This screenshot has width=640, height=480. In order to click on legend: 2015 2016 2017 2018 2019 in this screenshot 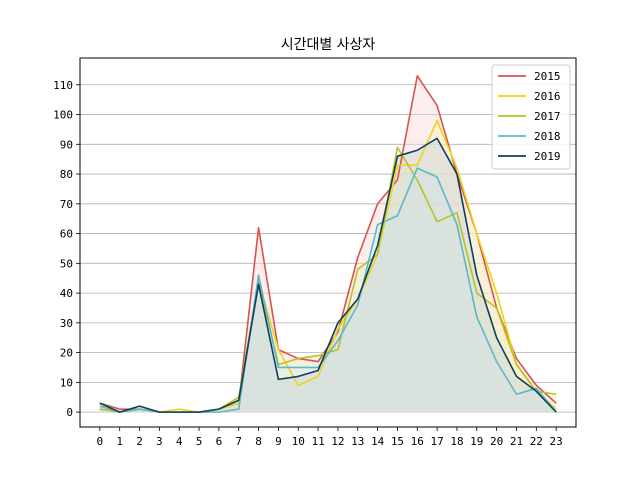, I will do `click(531, 117)`.